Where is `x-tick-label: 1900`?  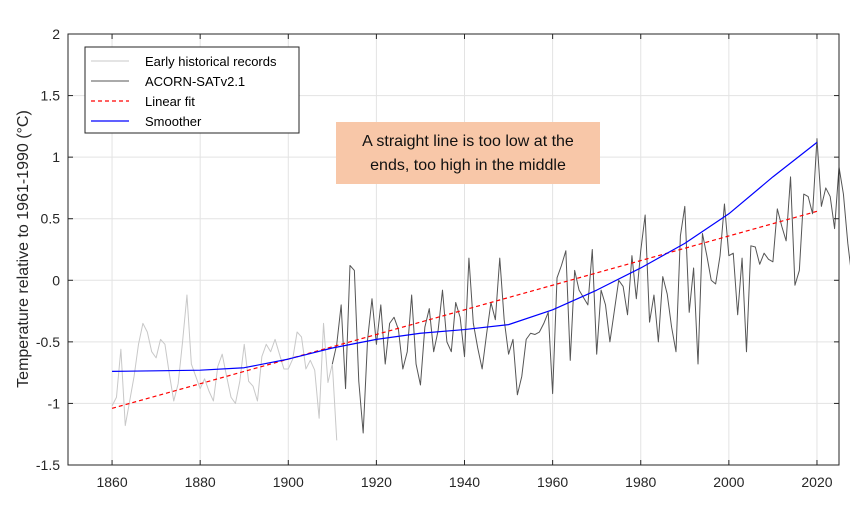
x-tick-label: 1900 is located at coordinates (288, 482).